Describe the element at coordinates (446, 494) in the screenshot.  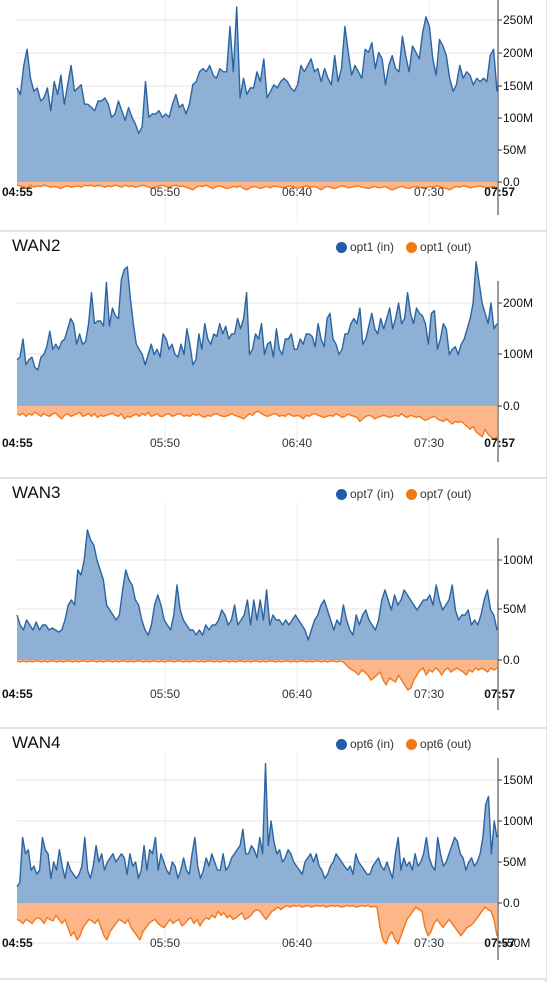
I see `legend-label-out: opt7 (out)` at that location.